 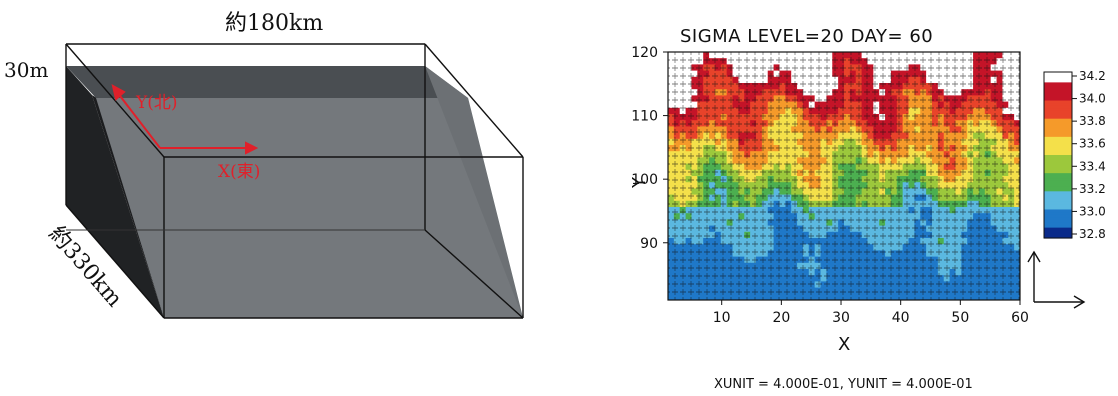 What do you see at coordinates (267, 82) in the screenshot?
I see `box-surface-band` at bounding box center [267, 82].